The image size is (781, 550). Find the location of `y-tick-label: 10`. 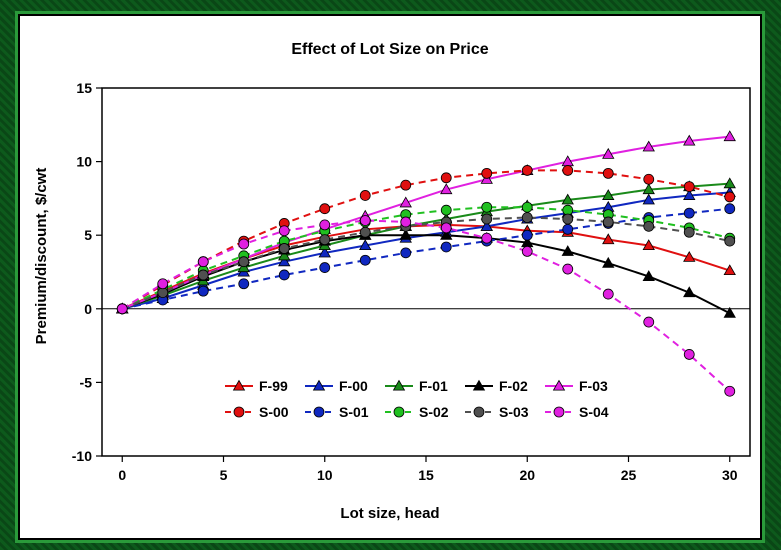

y-tick-label: 10 is located at coordinates (84, 162).